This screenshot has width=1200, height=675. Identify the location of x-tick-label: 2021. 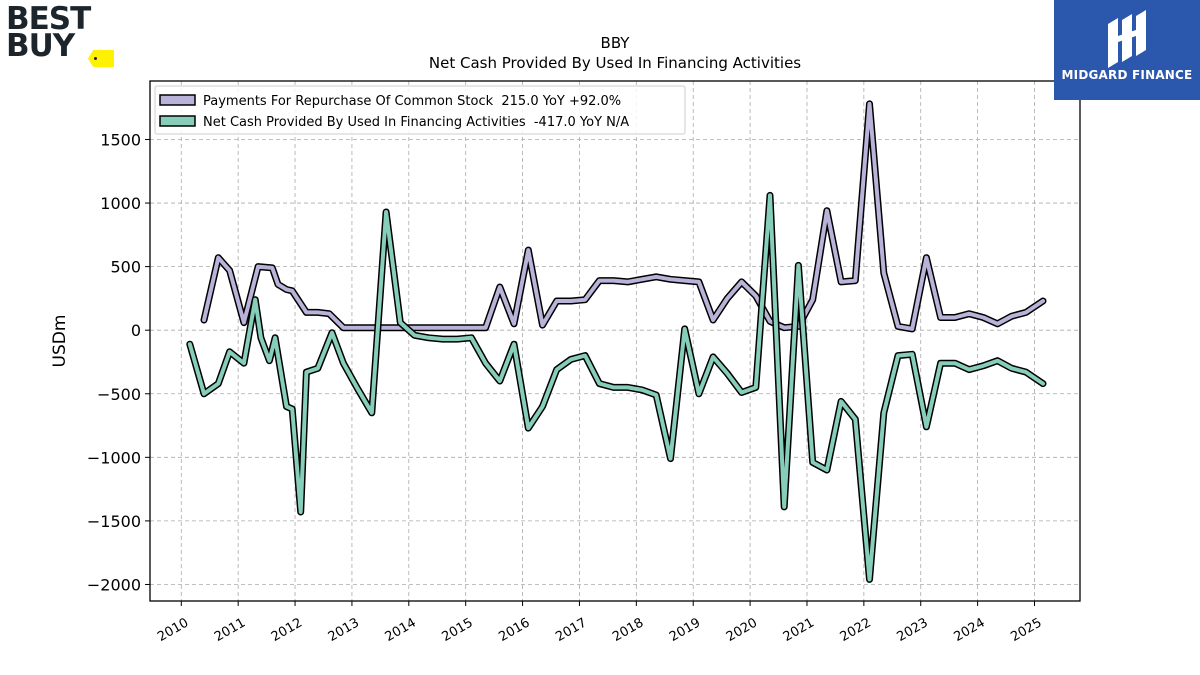
(799, 630).